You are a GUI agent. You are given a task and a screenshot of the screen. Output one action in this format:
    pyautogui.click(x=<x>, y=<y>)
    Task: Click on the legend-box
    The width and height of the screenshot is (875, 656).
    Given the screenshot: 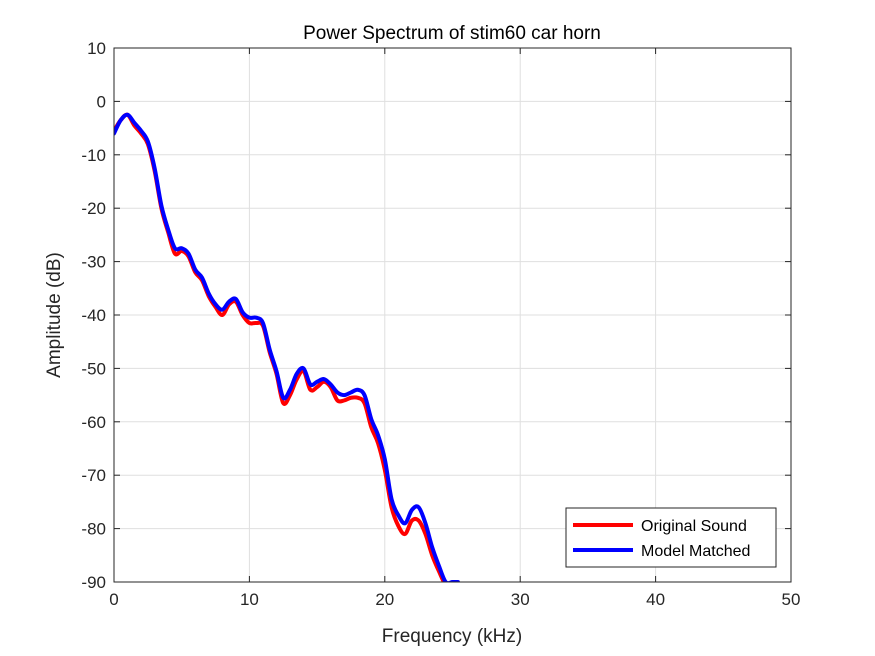 What is the action you would take?
    pyautogui.click(x=671, y=537)
    